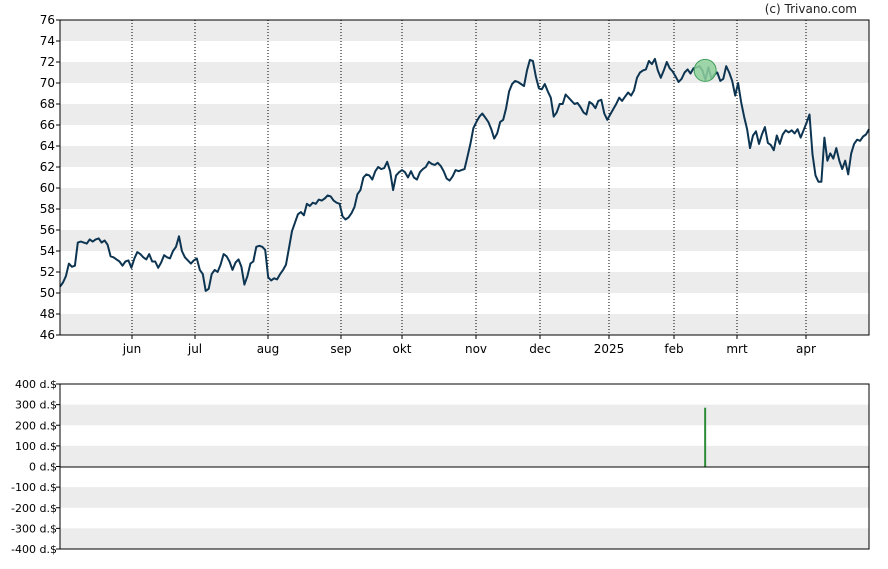  I want to click on x-tick-label: aug, so click(268, 349).